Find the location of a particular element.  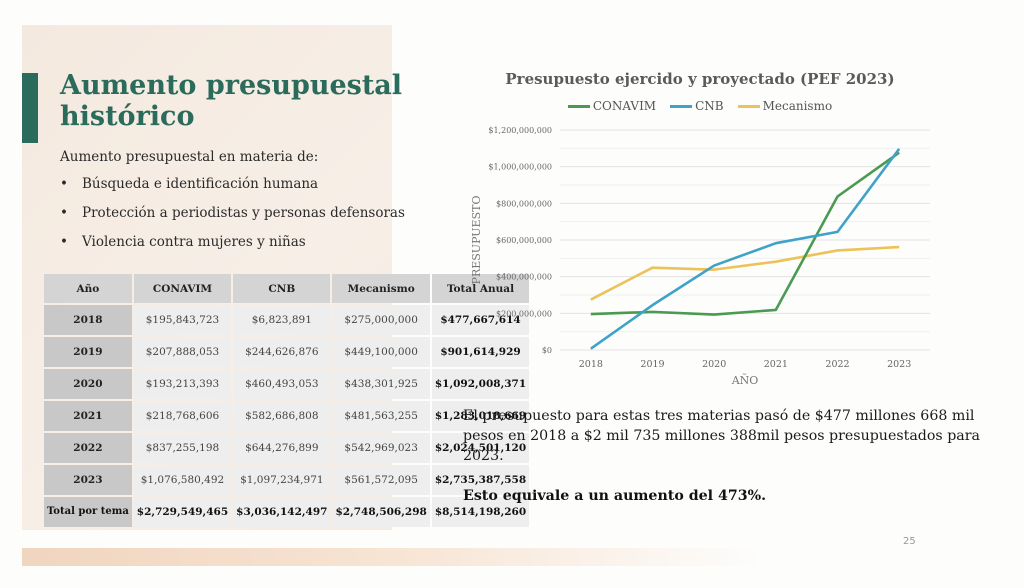

total-cell: $2,024,501,120 is located at coordinates (480, 448).